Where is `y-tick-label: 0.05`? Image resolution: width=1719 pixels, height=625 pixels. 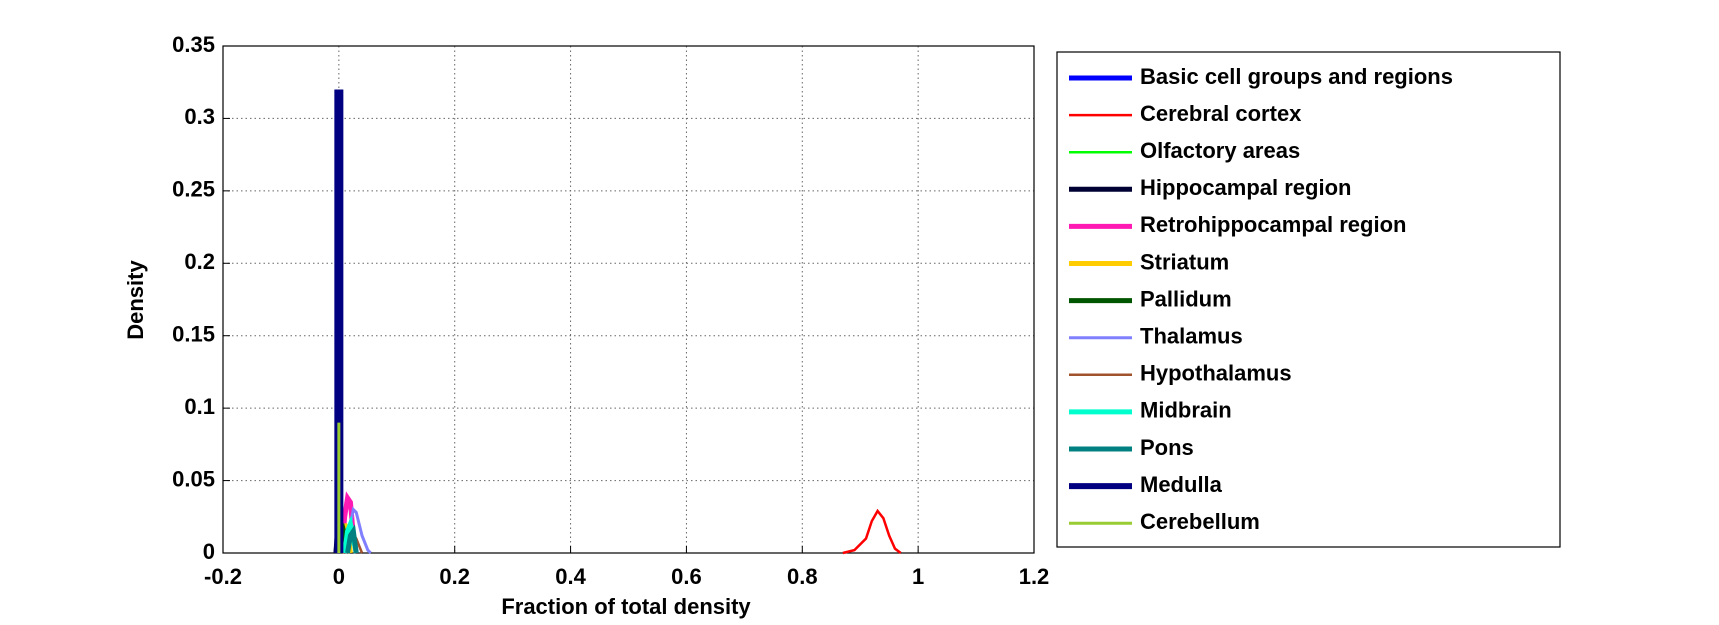
y-tick-label: 0.05 is located at coordinates (193, 478).